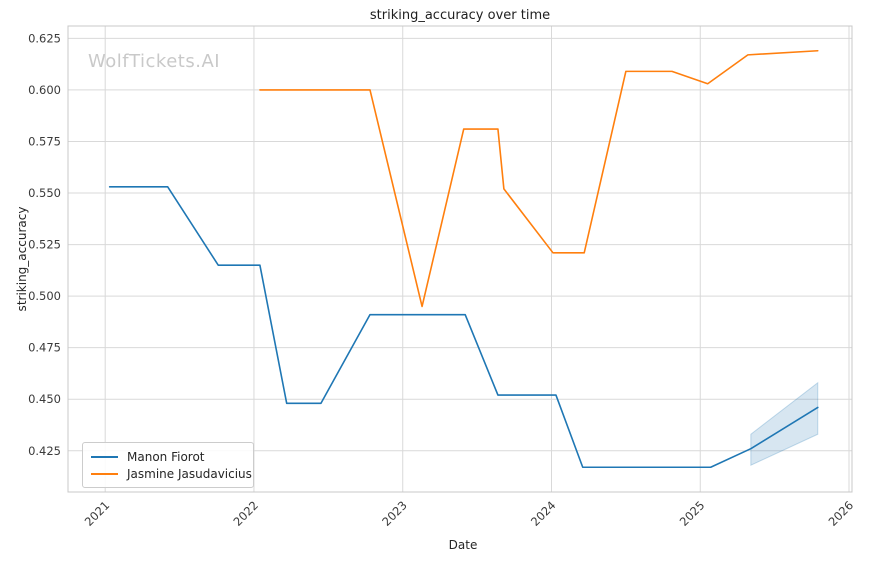 Image resolution: width=871 pixels, height=561 pixels. I want to click on legend-label: Manon Fiorot, so click(166, 456).